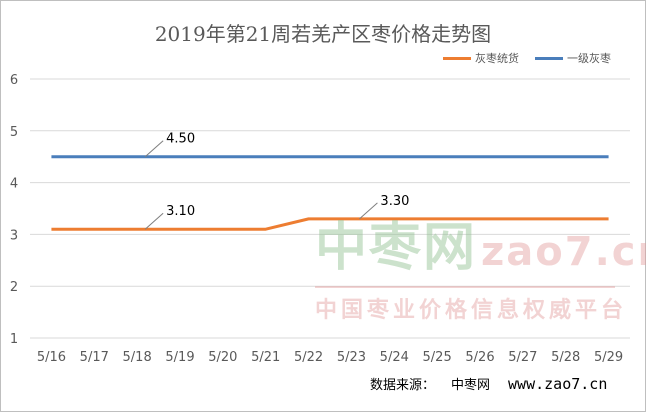  Describe the element at coordinates (589, 58) in the screenshot. I see `legend-label-series-1: 一级灰枣` at that location.